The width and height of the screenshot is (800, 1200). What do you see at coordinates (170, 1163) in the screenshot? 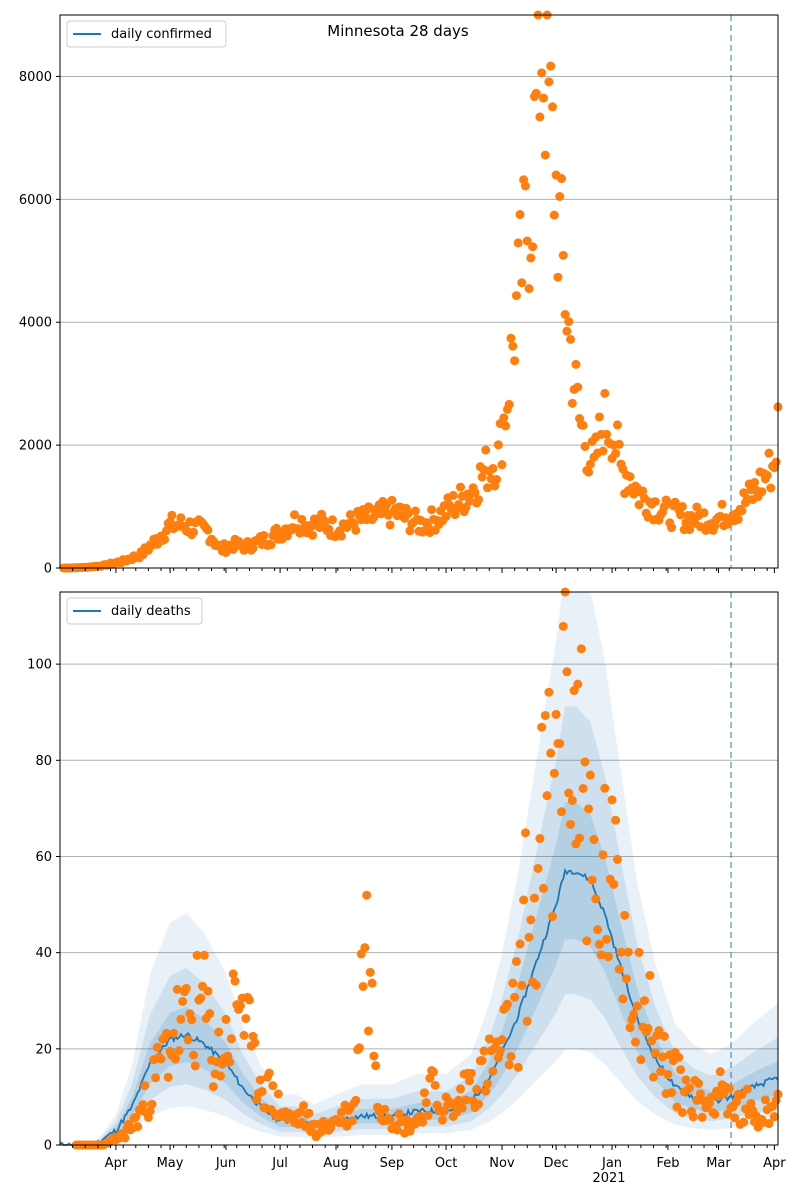
I see `bottom-xtick-label: May` at bounding box center [170, 1163].